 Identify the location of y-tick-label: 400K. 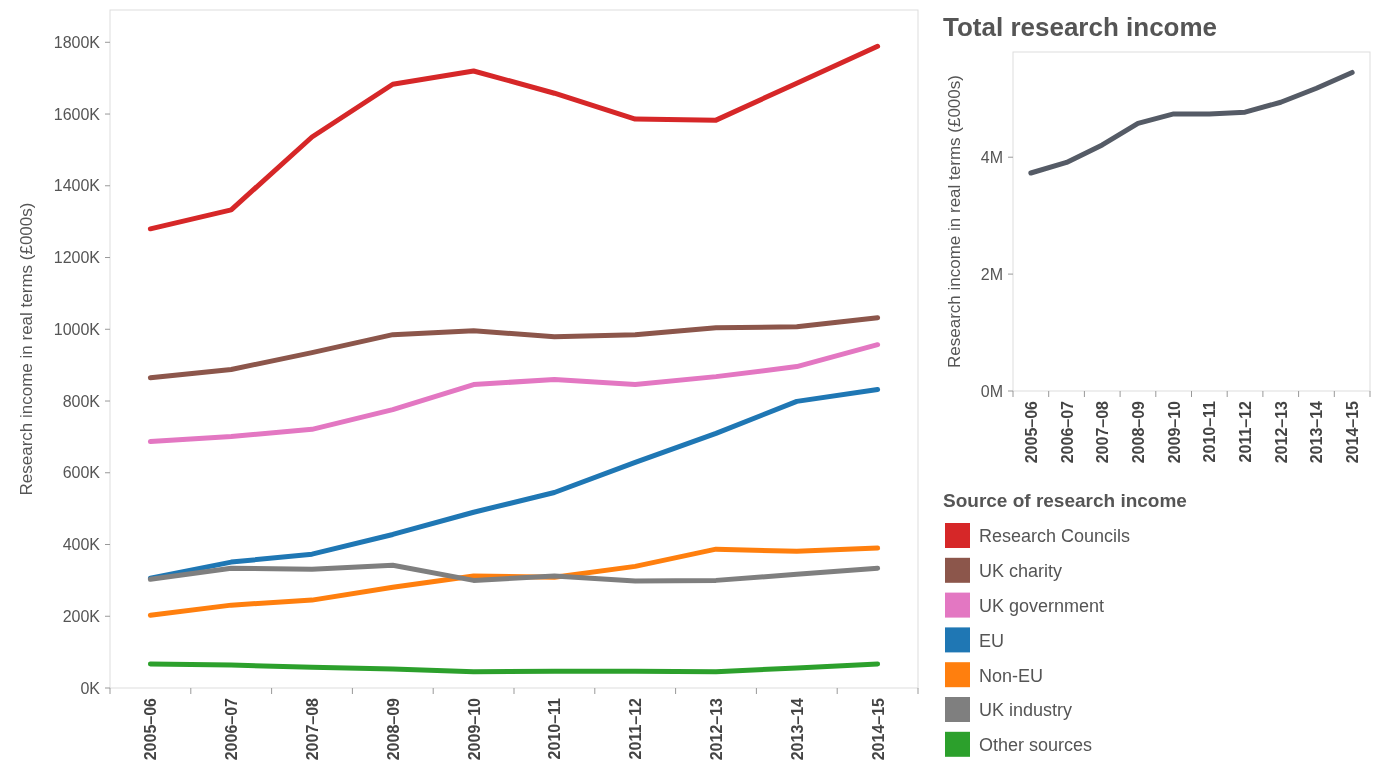
(81, 545).